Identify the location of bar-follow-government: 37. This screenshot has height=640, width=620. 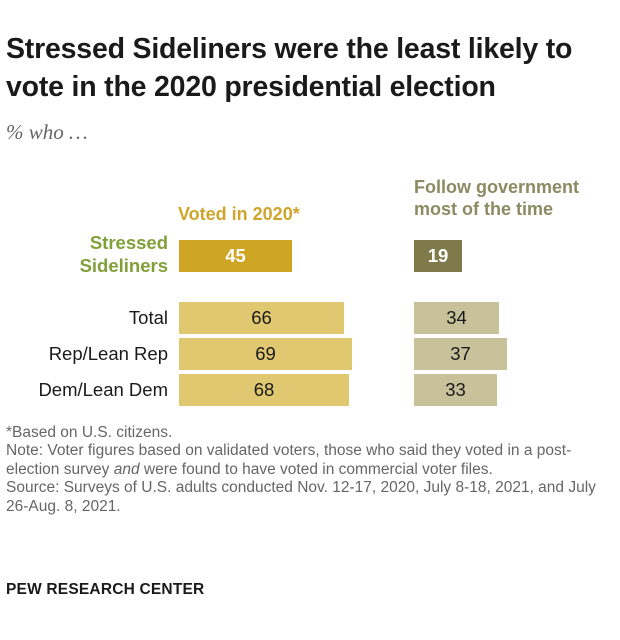
(460, 354).